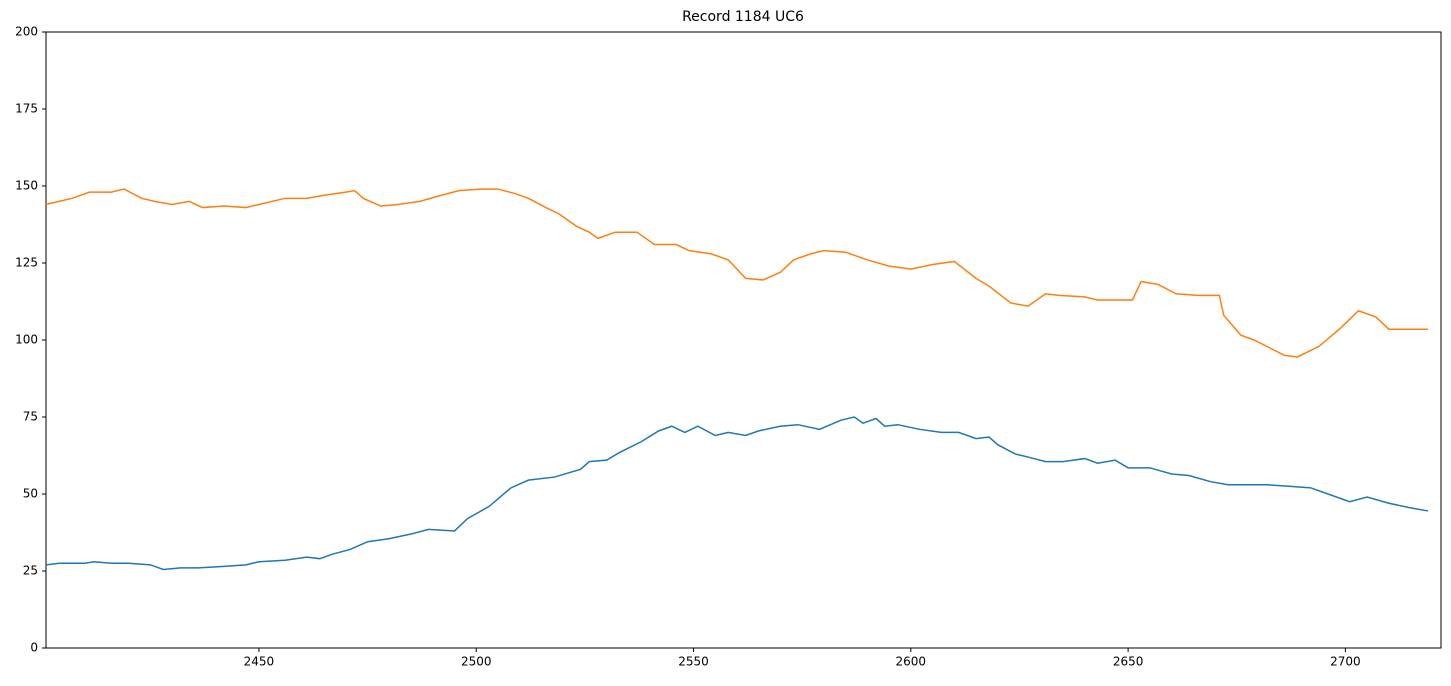 The width and height of the screenshot is (1451, 686). What do you see at coordinates (30, 494) in the screenshot?
I see `y-tick-label: 50` at bounding box center [30, 494].